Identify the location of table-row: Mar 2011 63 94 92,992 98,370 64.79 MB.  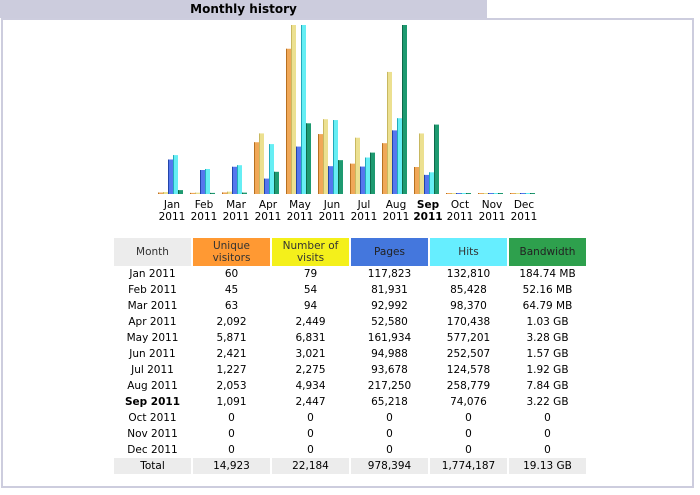
(350, 306).